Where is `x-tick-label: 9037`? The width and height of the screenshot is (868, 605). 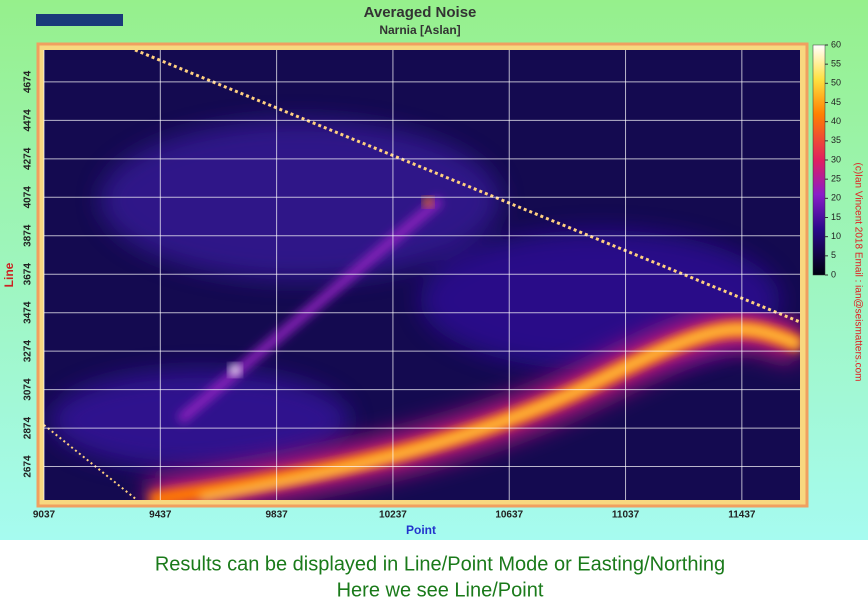 x-tick-label: 9037 is located at coordinates (44, 515).